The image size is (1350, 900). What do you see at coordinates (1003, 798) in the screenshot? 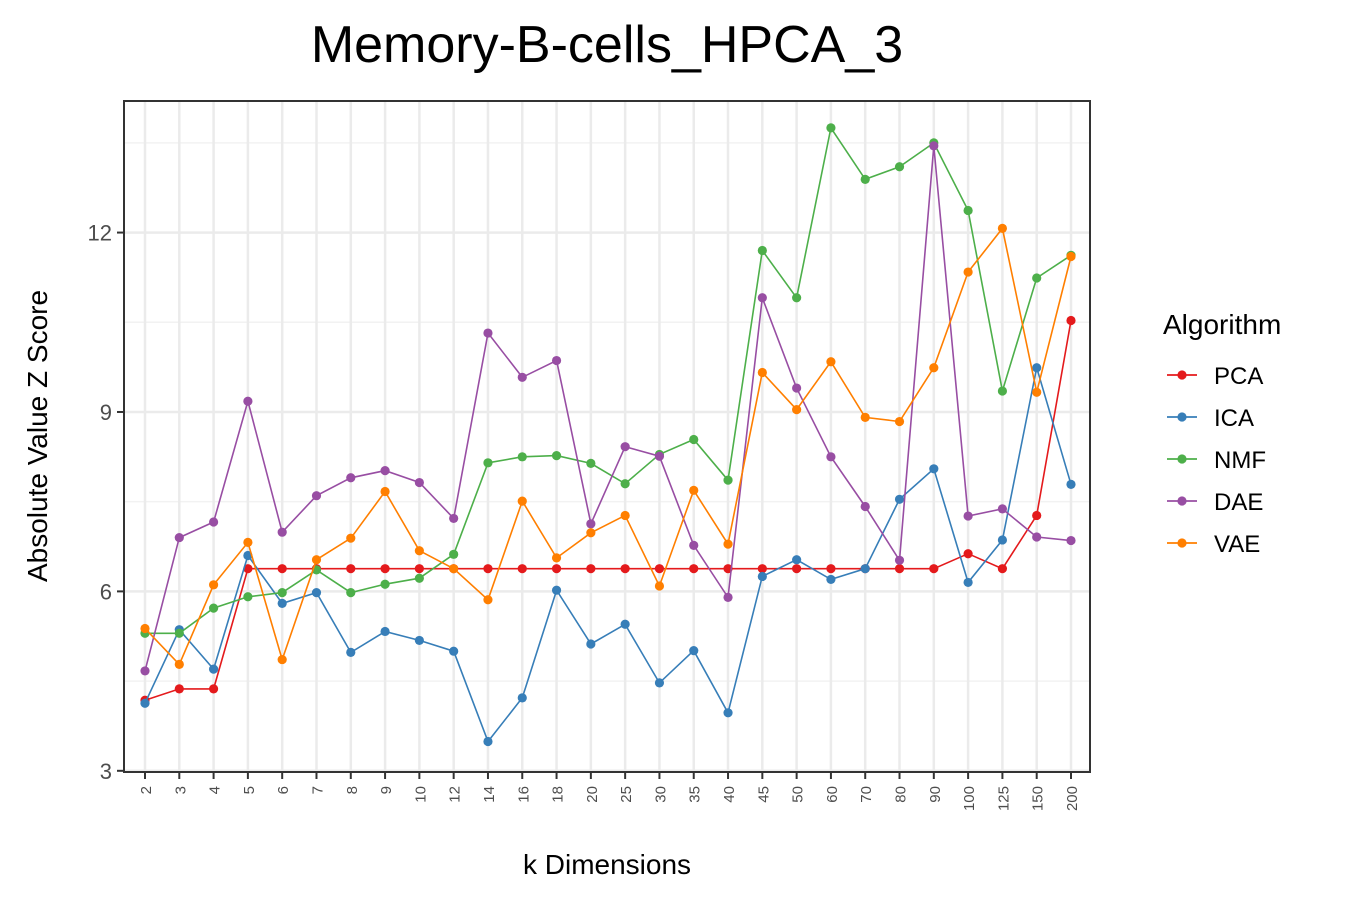
I see `x-tick-label: 125` at bounding box center [1003, 798].